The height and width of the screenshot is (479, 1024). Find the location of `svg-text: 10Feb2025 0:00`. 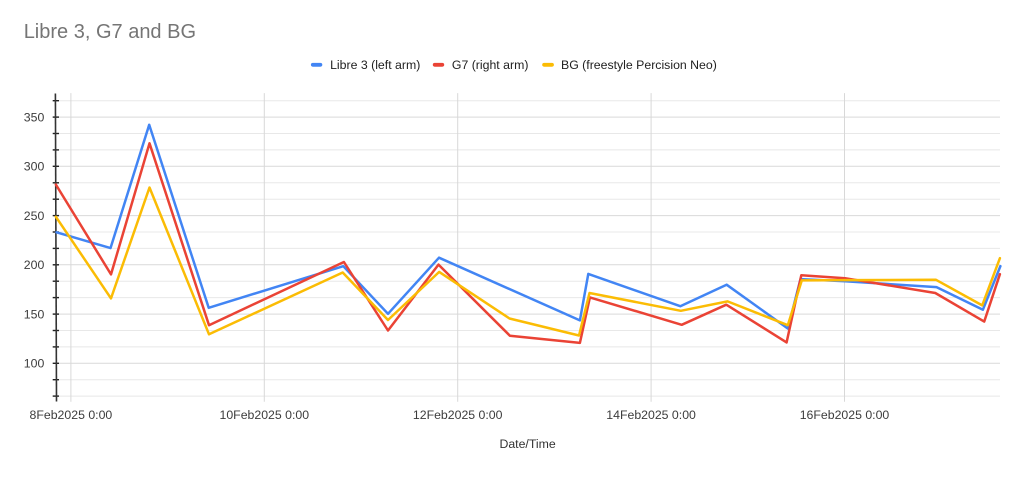

svg-text: 10Feb2025 0:00 is located at coordinates (265, 415).